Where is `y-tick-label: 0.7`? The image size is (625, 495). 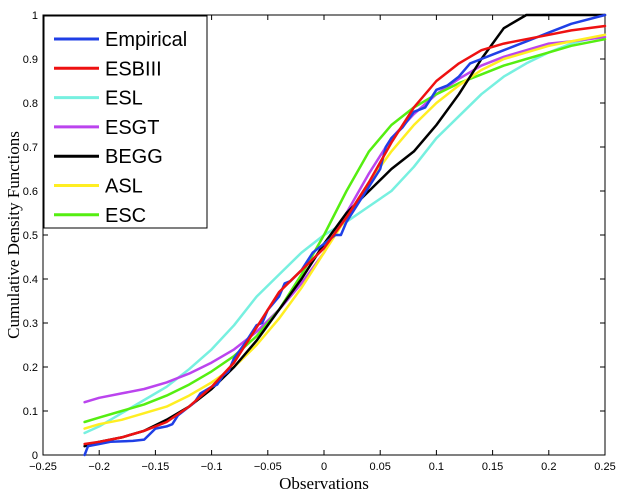
y-tick-label: 0.7 is located at coordinates (30, 148).